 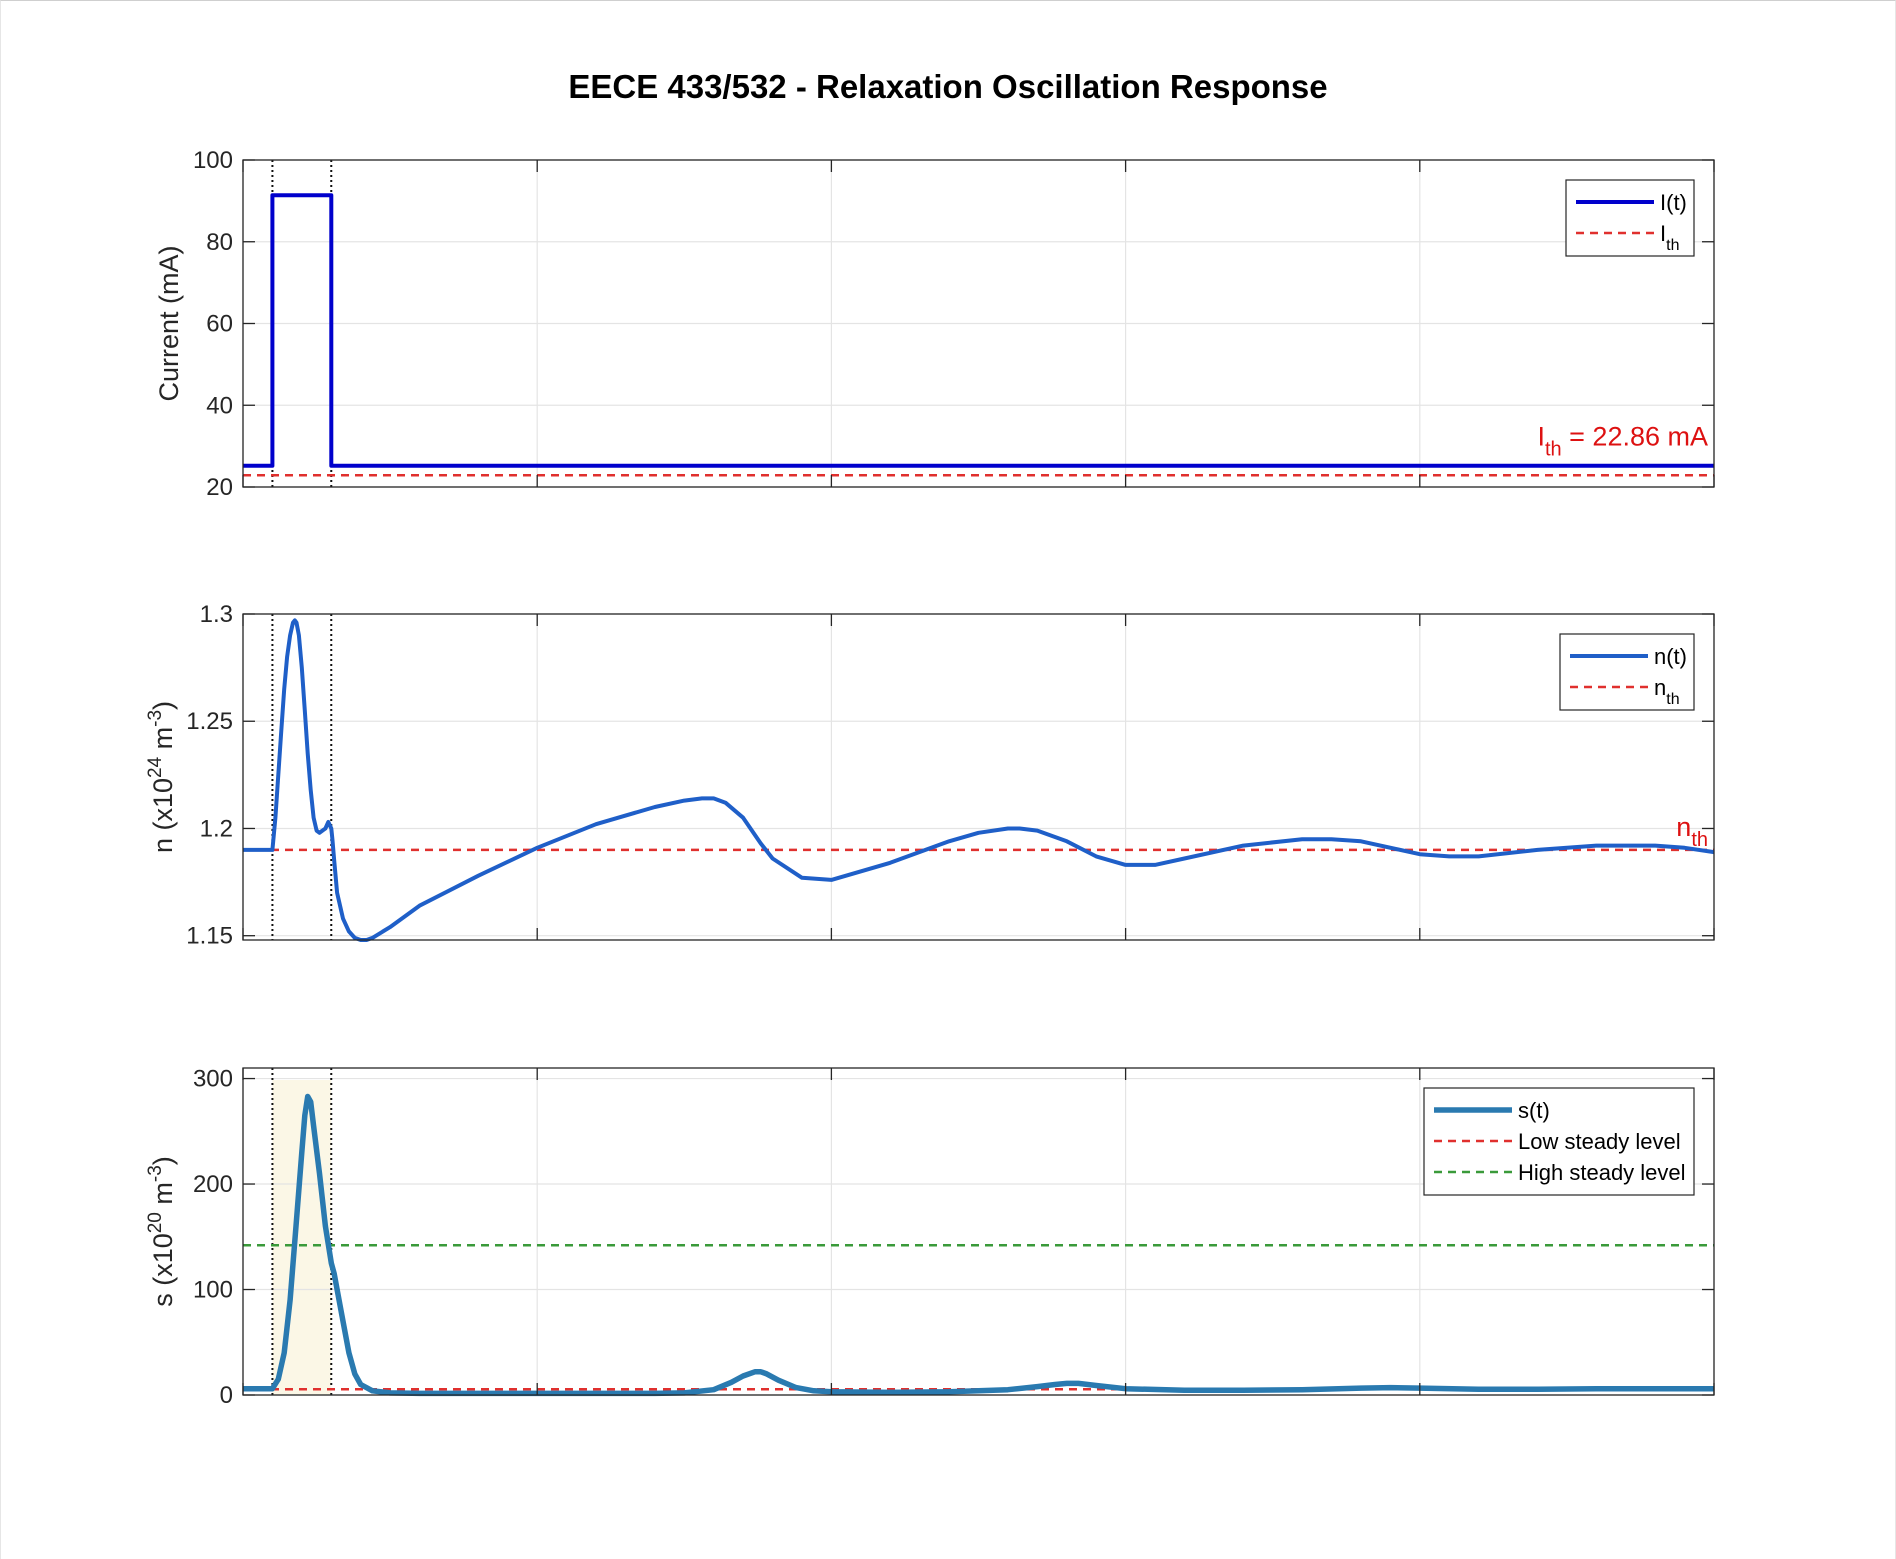 What do you see at coordinates (209, 721) in the screenshot?
I see `y-tick-label: 1.25` at bounding box center [209, 721].